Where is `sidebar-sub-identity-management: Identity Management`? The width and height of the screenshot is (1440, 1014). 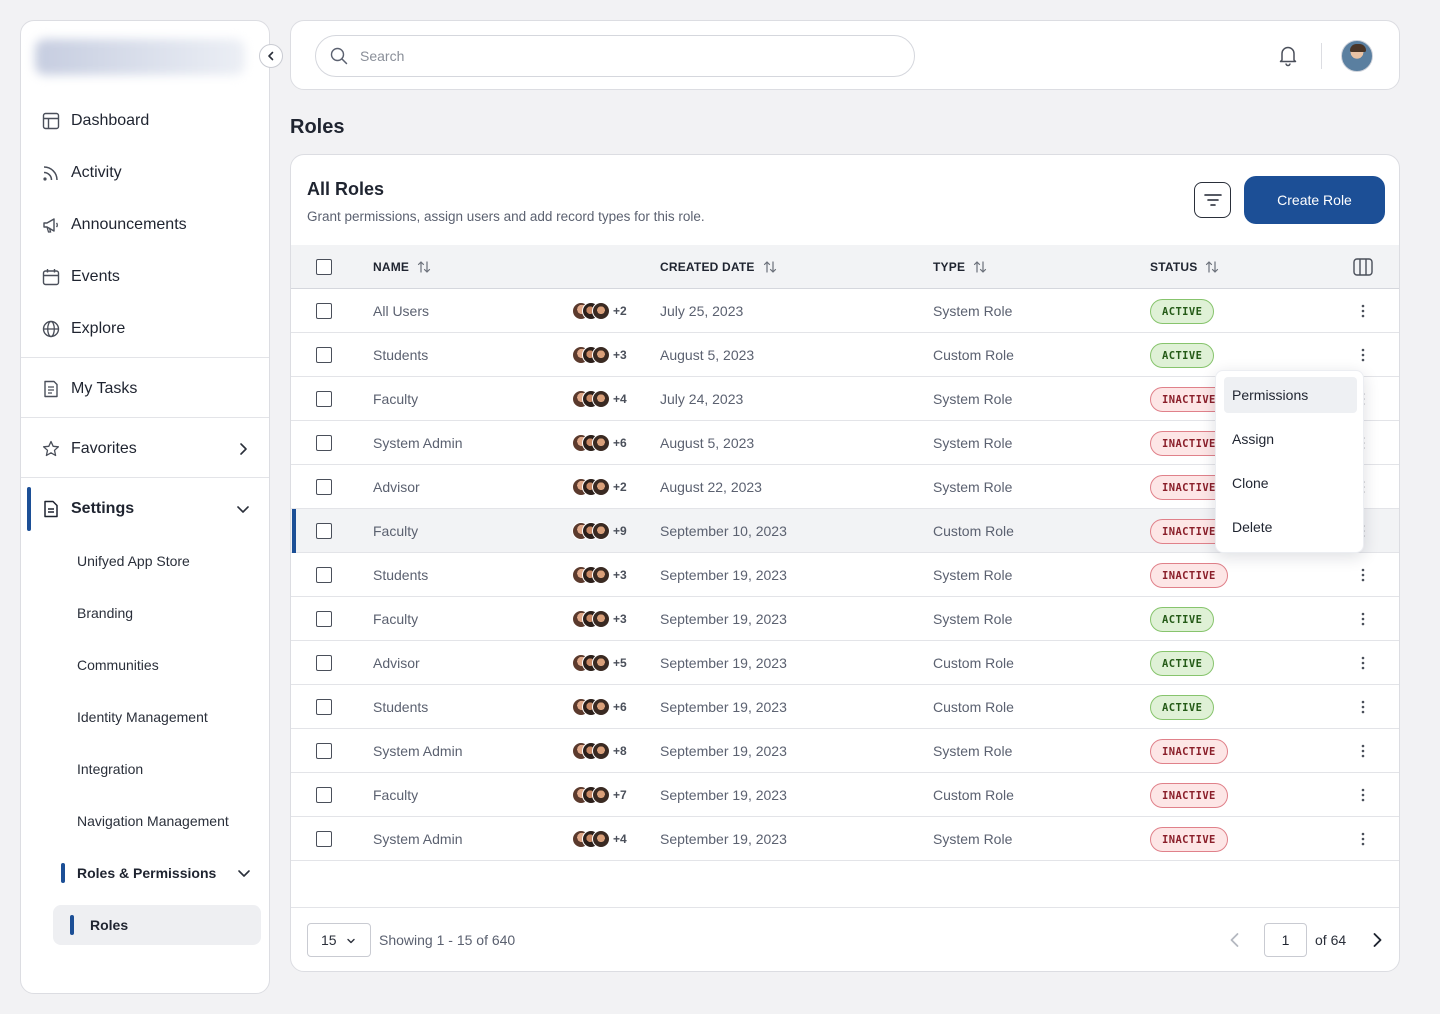 sidebar-sub-identity-management: Identity Management is located at coordinates (142, 717).